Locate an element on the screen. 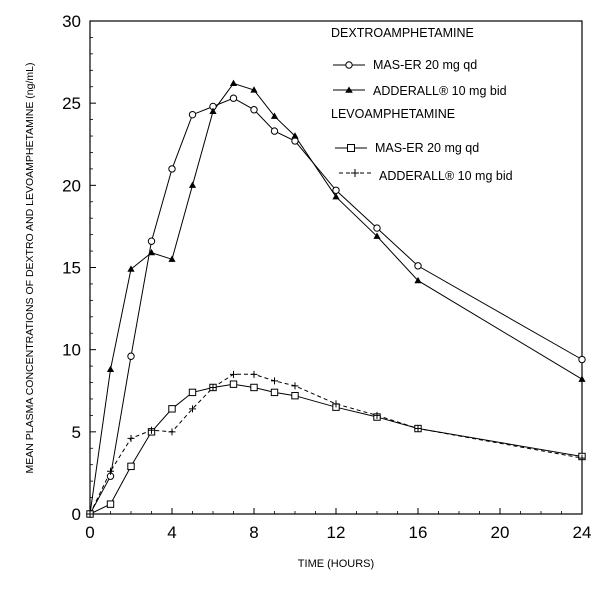  legend-label-levo-adderall: ADDERALL® 10 mg bid is located at coordinates (446, 176).